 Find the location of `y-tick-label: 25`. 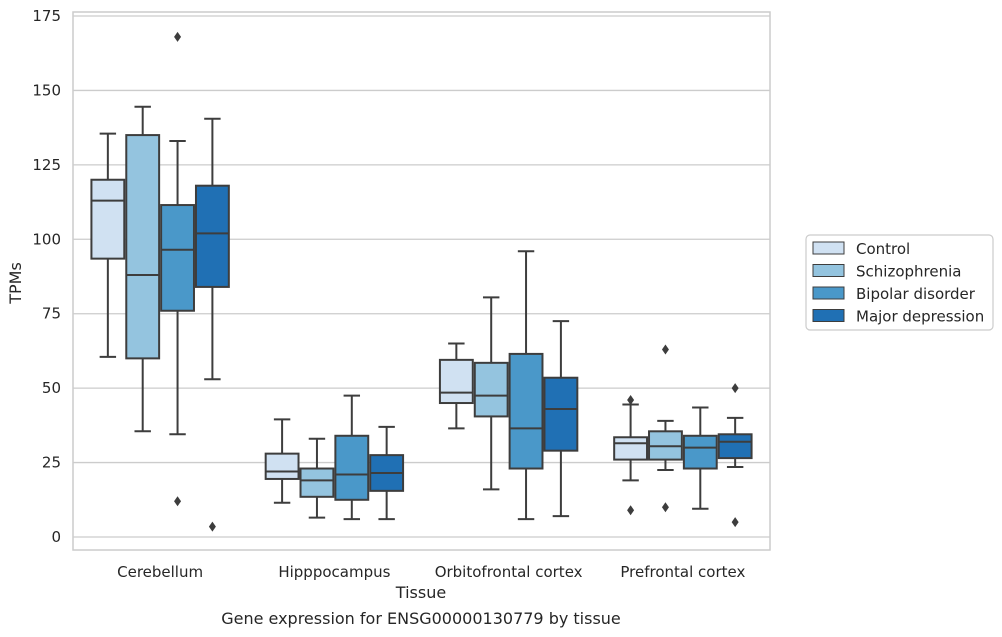

y-tick-label: 25 is located at coordinates (51, 463).